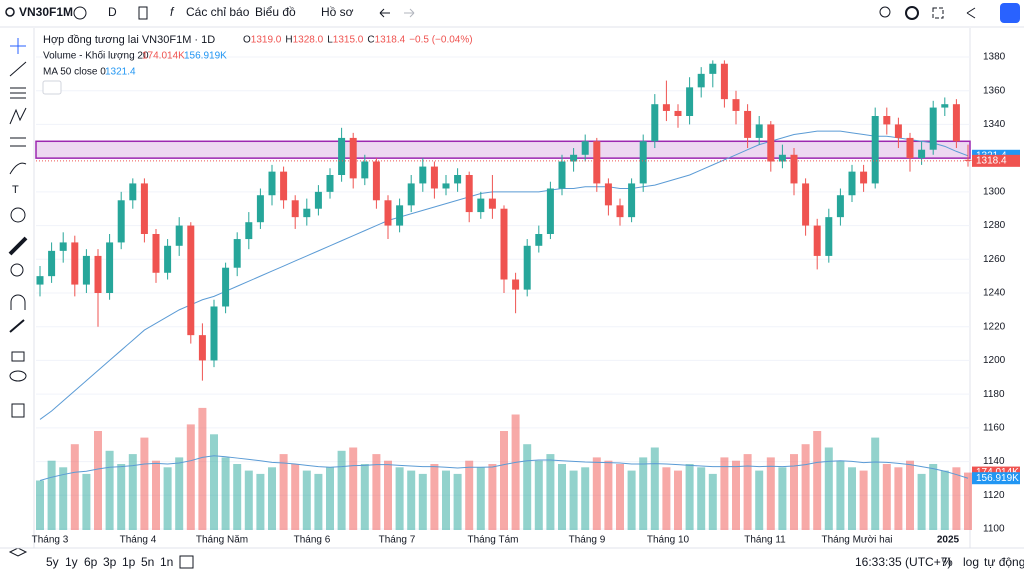  Describe the element at coordinates (18, 69) in the screenshot. I see `trendline-tool` at that location.